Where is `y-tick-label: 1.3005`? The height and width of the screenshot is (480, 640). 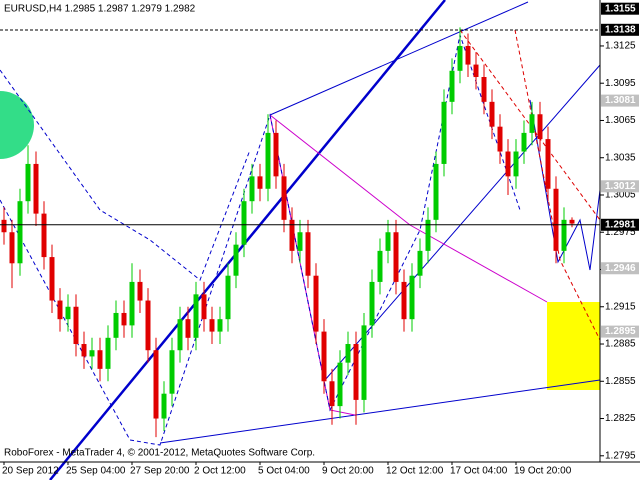
y-tick-label: 1.3005 is located at coordinates (620, 195).